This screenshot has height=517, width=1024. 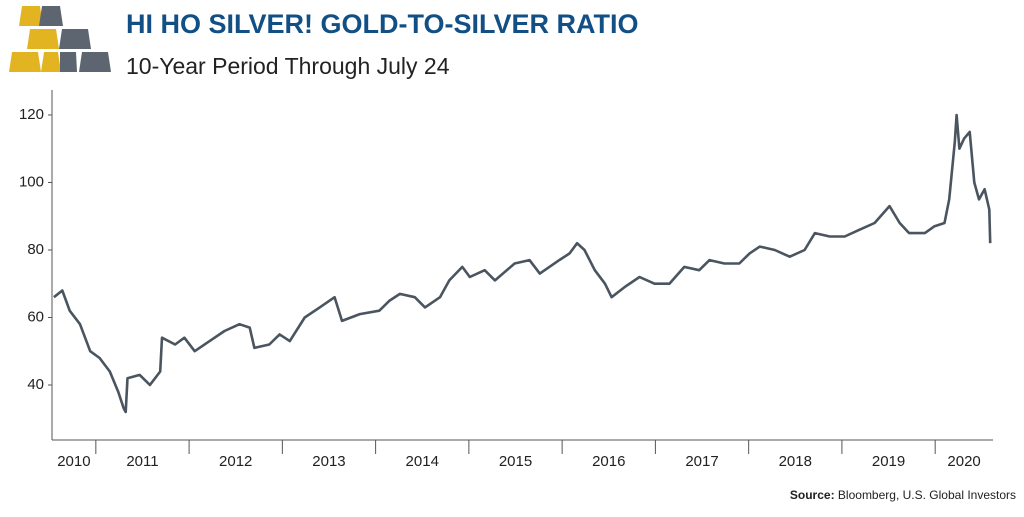 What do you see at coordinates (142, 461) in the screenshot?
I see `x-tick-label: 2011` at bounding box center [142, 461].